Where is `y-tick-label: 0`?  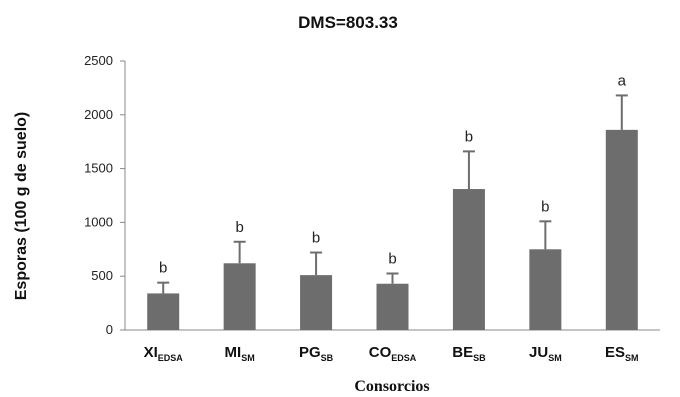 y-tick-label: 0 is located at coordinates (109, 329).